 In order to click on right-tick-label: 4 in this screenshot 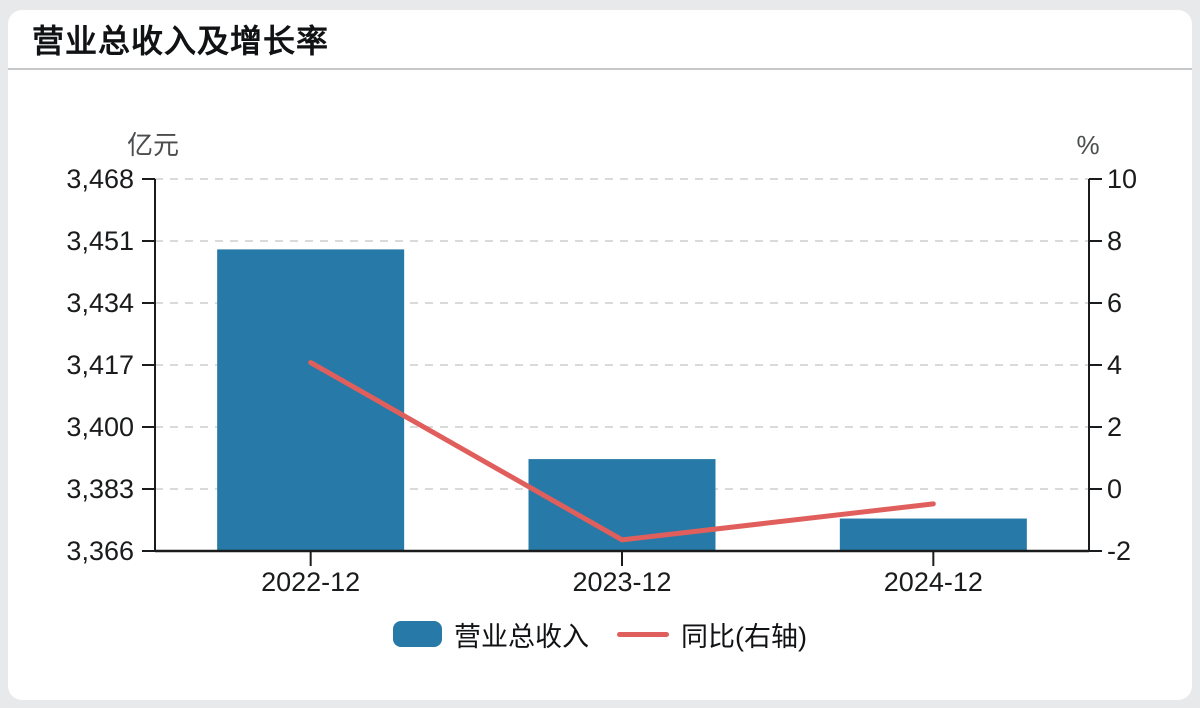, I will do `click(1114, 365)`.